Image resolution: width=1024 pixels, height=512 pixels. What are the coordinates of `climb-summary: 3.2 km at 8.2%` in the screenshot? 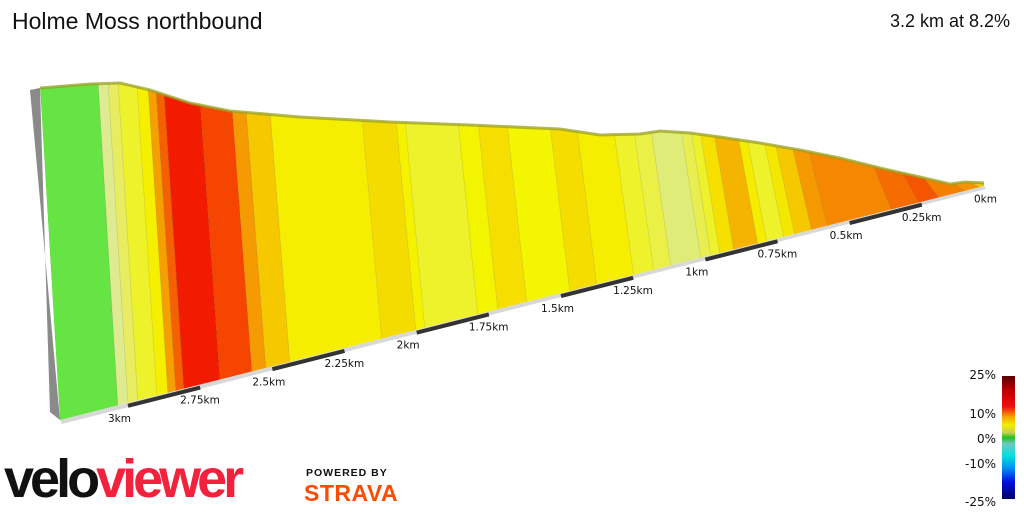 It's located at (949, 21).